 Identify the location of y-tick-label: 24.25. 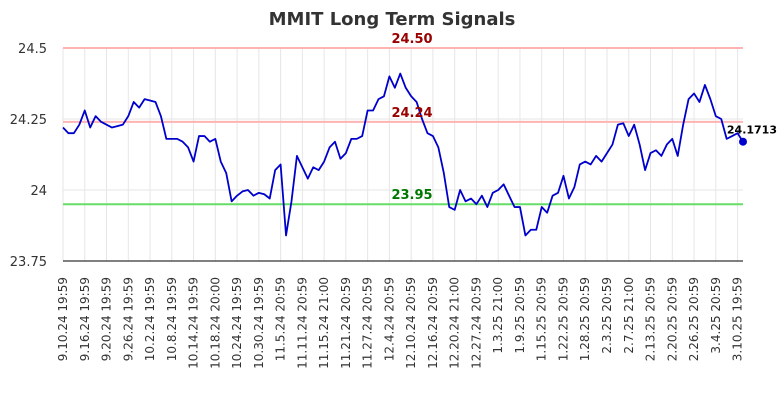
(28, 120).